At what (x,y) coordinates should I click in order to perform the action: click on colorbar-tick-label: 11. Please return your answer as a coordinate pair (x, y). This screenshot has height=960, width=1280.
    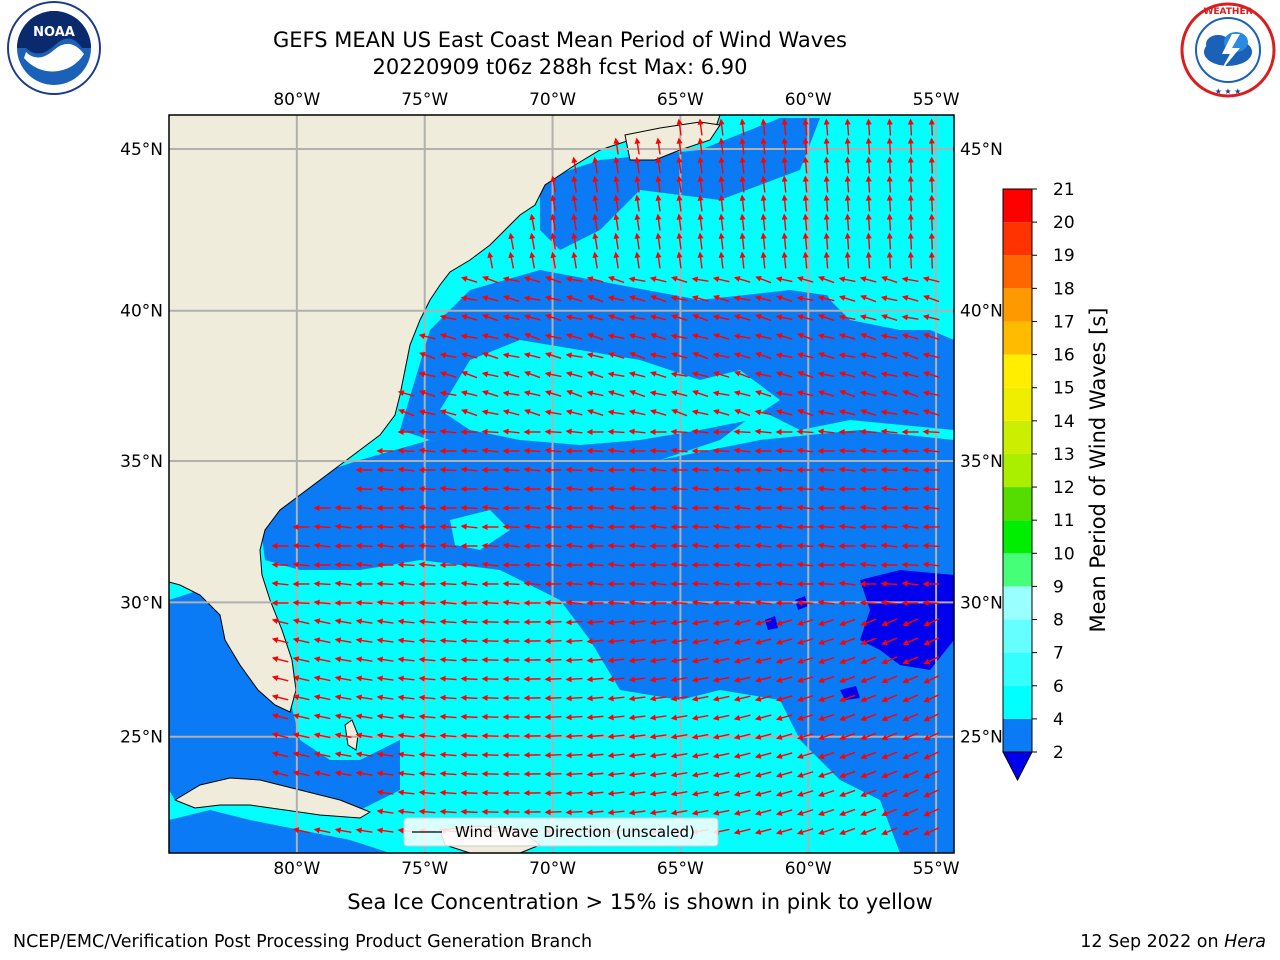
    Looking at the image, I should click on (1064, 521).